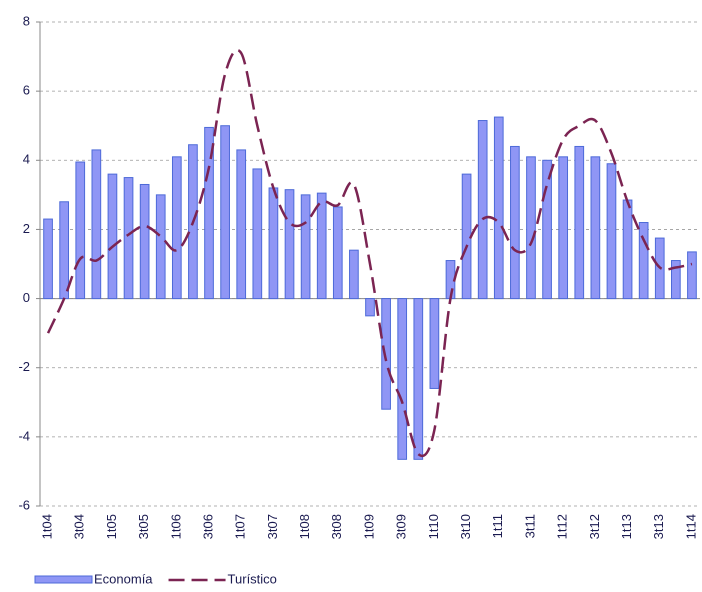 The height and width of the screenshot is (592, 702). Describe the element at coordinates (24, 435) in the screenshot. I see `y-tick-label: -4` at that location.